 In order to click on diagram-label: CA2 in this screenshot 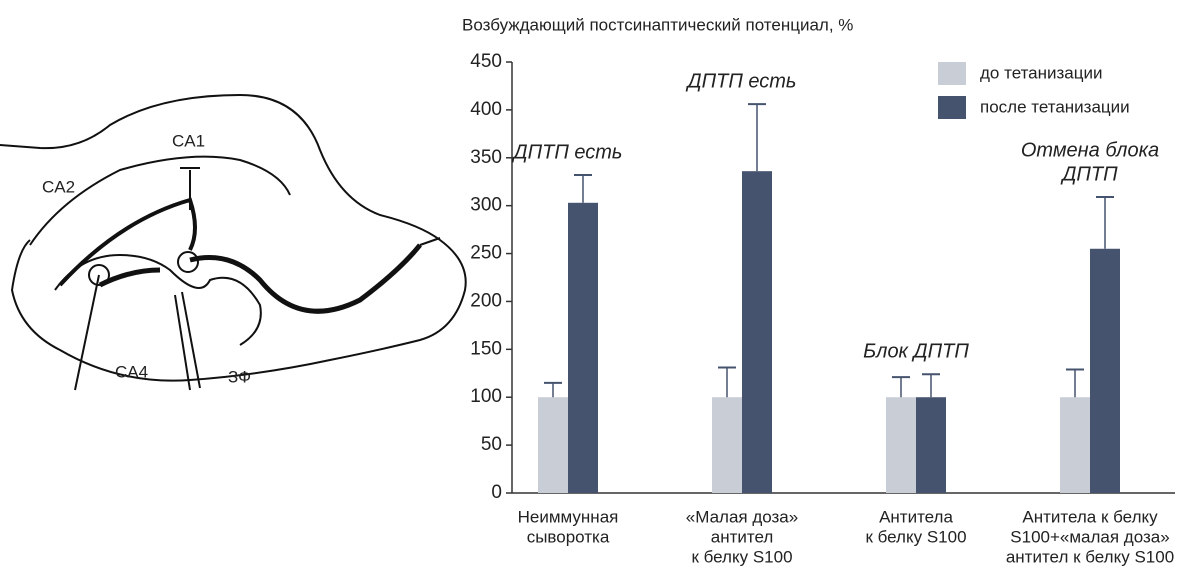, I will do `click(58, 186)`.